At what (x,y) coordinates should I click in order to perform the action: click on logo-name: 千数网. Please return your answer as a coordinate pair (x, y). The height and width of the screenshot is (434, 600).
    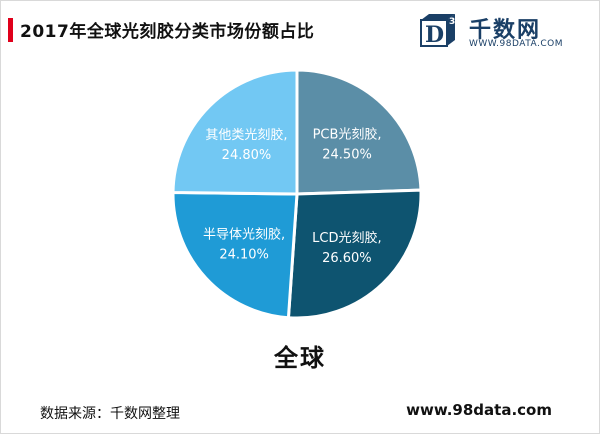
    Looking at the image, I should click on (505, 30).